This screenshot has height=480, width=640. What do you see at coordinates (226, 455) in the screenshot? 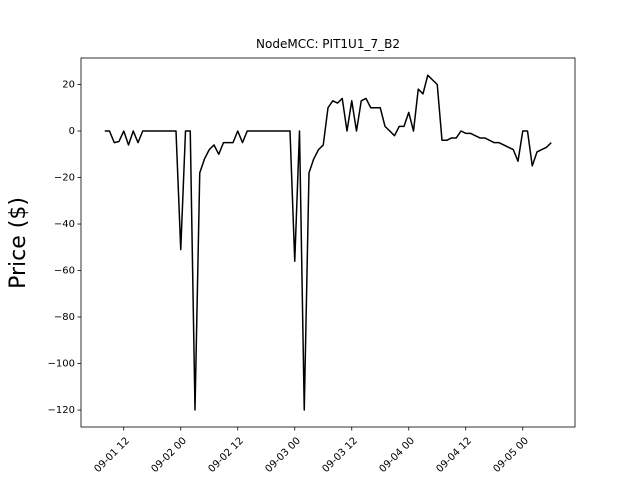
I see `x-tick-label: 09-02 12` at bounding box center [226, 455].